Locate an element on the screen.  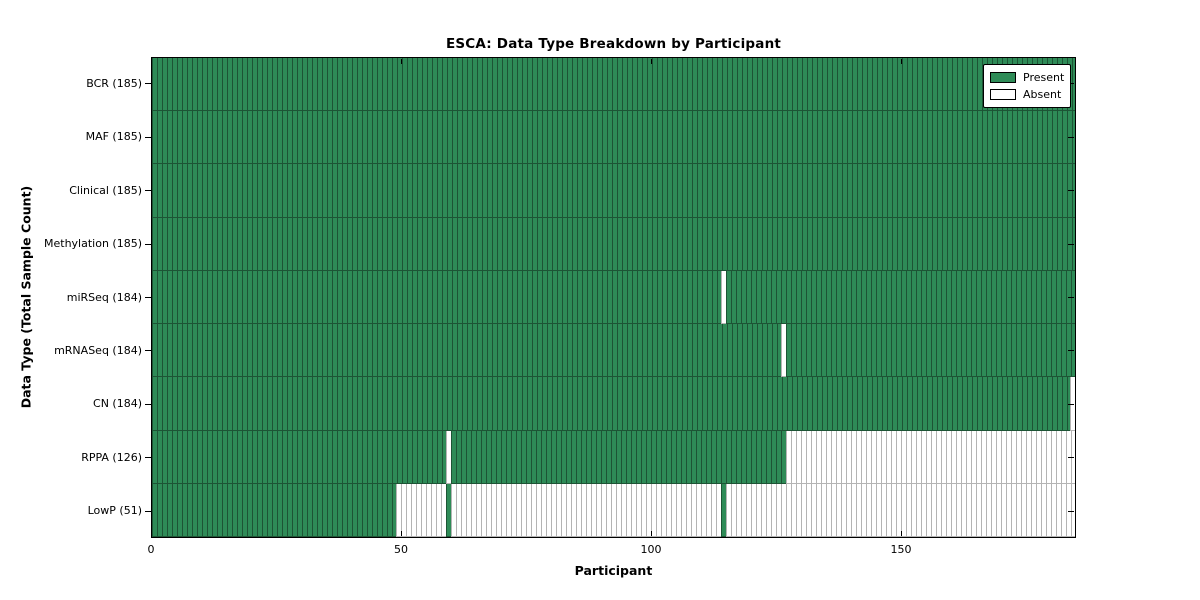
legend-entry-label: Present is located at coordinates (1044, 77).